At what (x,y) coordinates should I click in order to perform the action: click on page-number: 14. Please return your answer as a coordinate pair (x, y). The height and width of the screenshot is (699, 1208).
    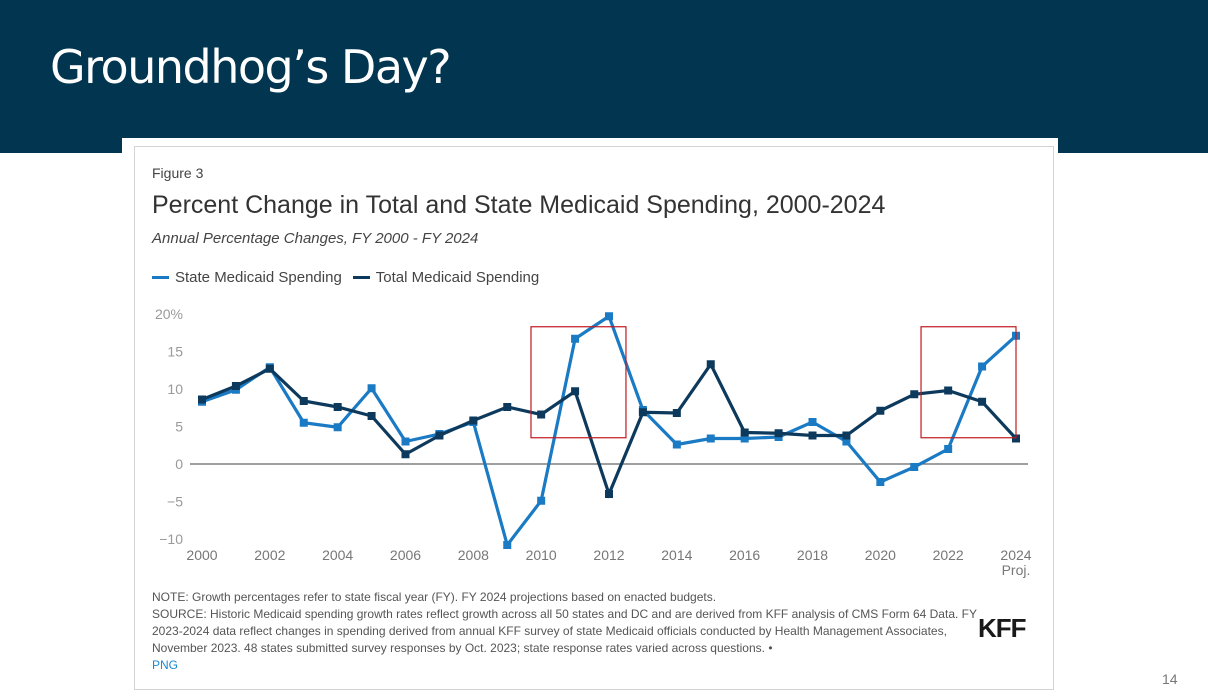
    Looking at the image, I should click on (1170, 679).